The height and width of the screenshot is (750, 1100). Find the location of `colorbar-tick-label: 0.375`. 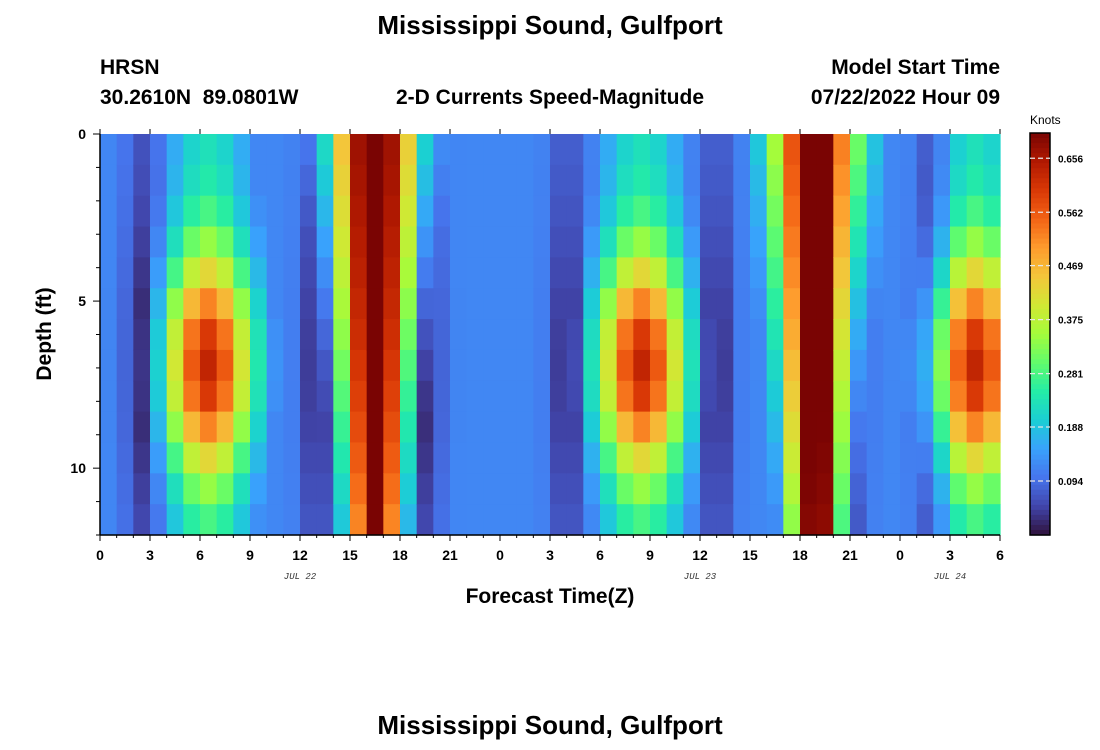

colorbar-tick-label: 0.375 is located at coordinates (1070, 321).